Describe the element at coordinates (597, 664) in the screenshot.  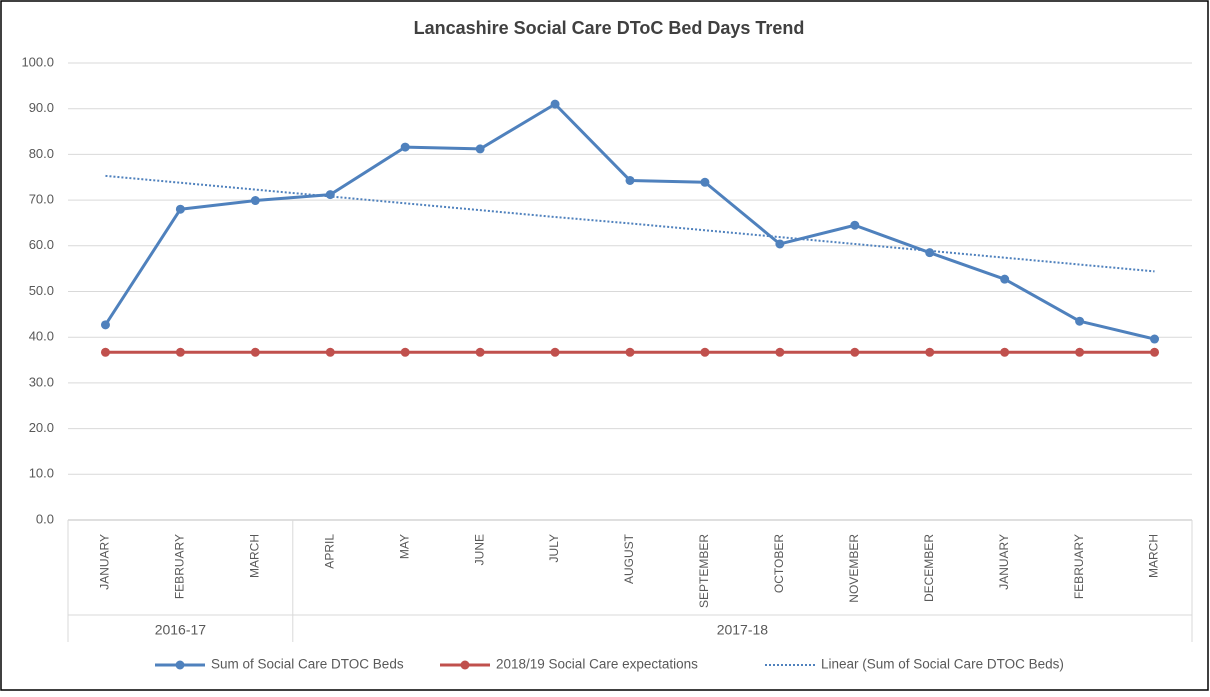
I see `legend-label: 2018/19 Social Care expectations` at that location.